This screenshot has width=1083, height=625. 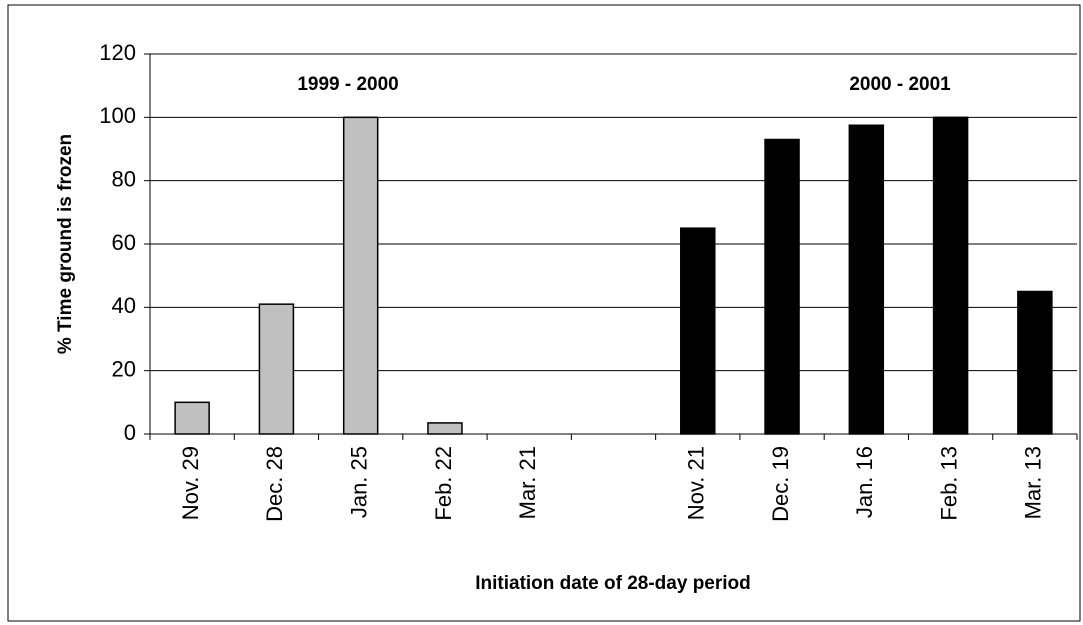 What do you see at coordinates (948, 483) in the screenshot?
I see `x-tick-label: Feb. 13` at bounding box center [948, 483].